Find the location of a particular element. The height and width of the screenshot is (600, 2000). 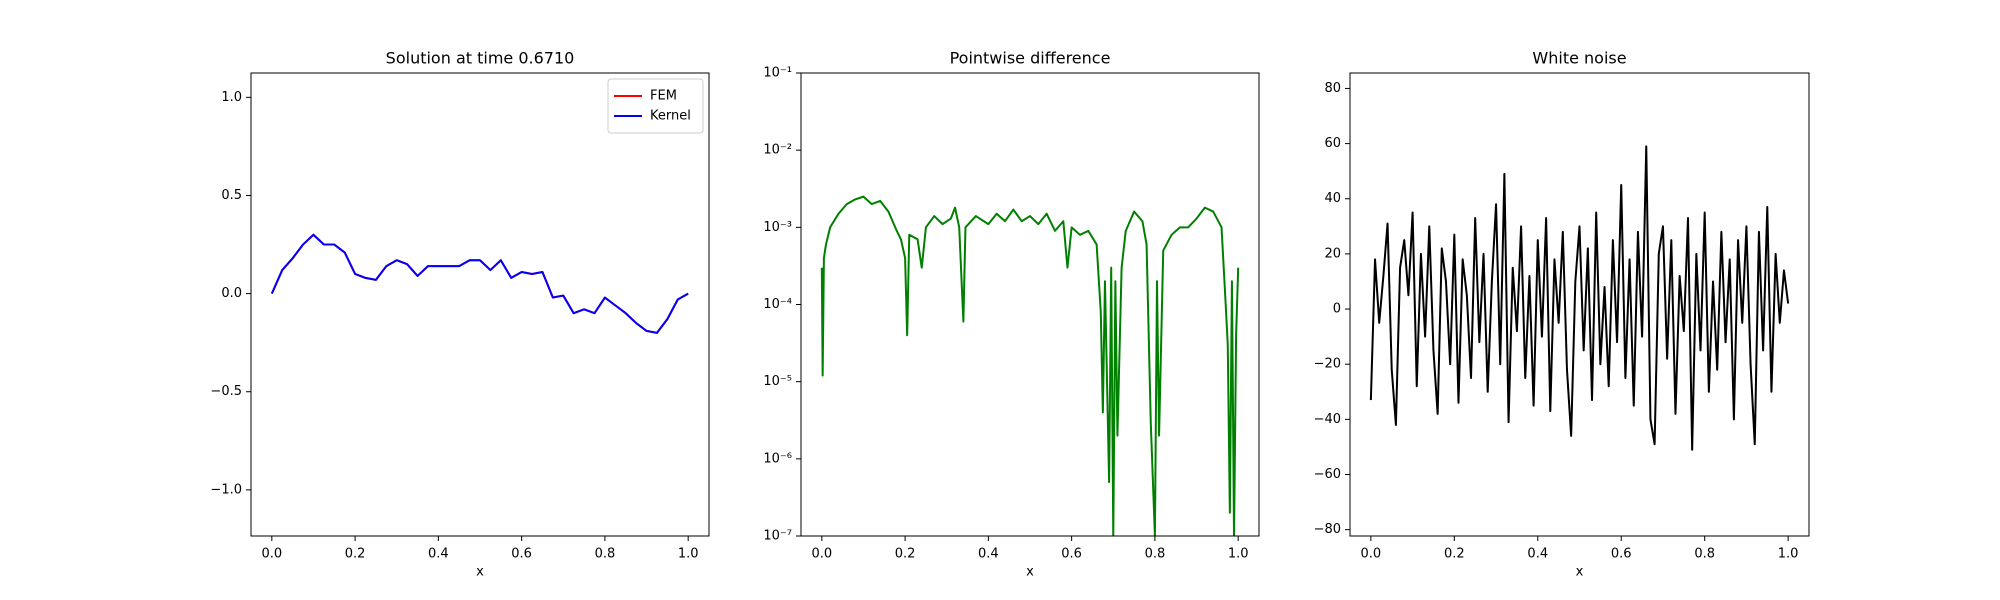

chart-title: Pointwise difference is located at coordinates (1030, 58).